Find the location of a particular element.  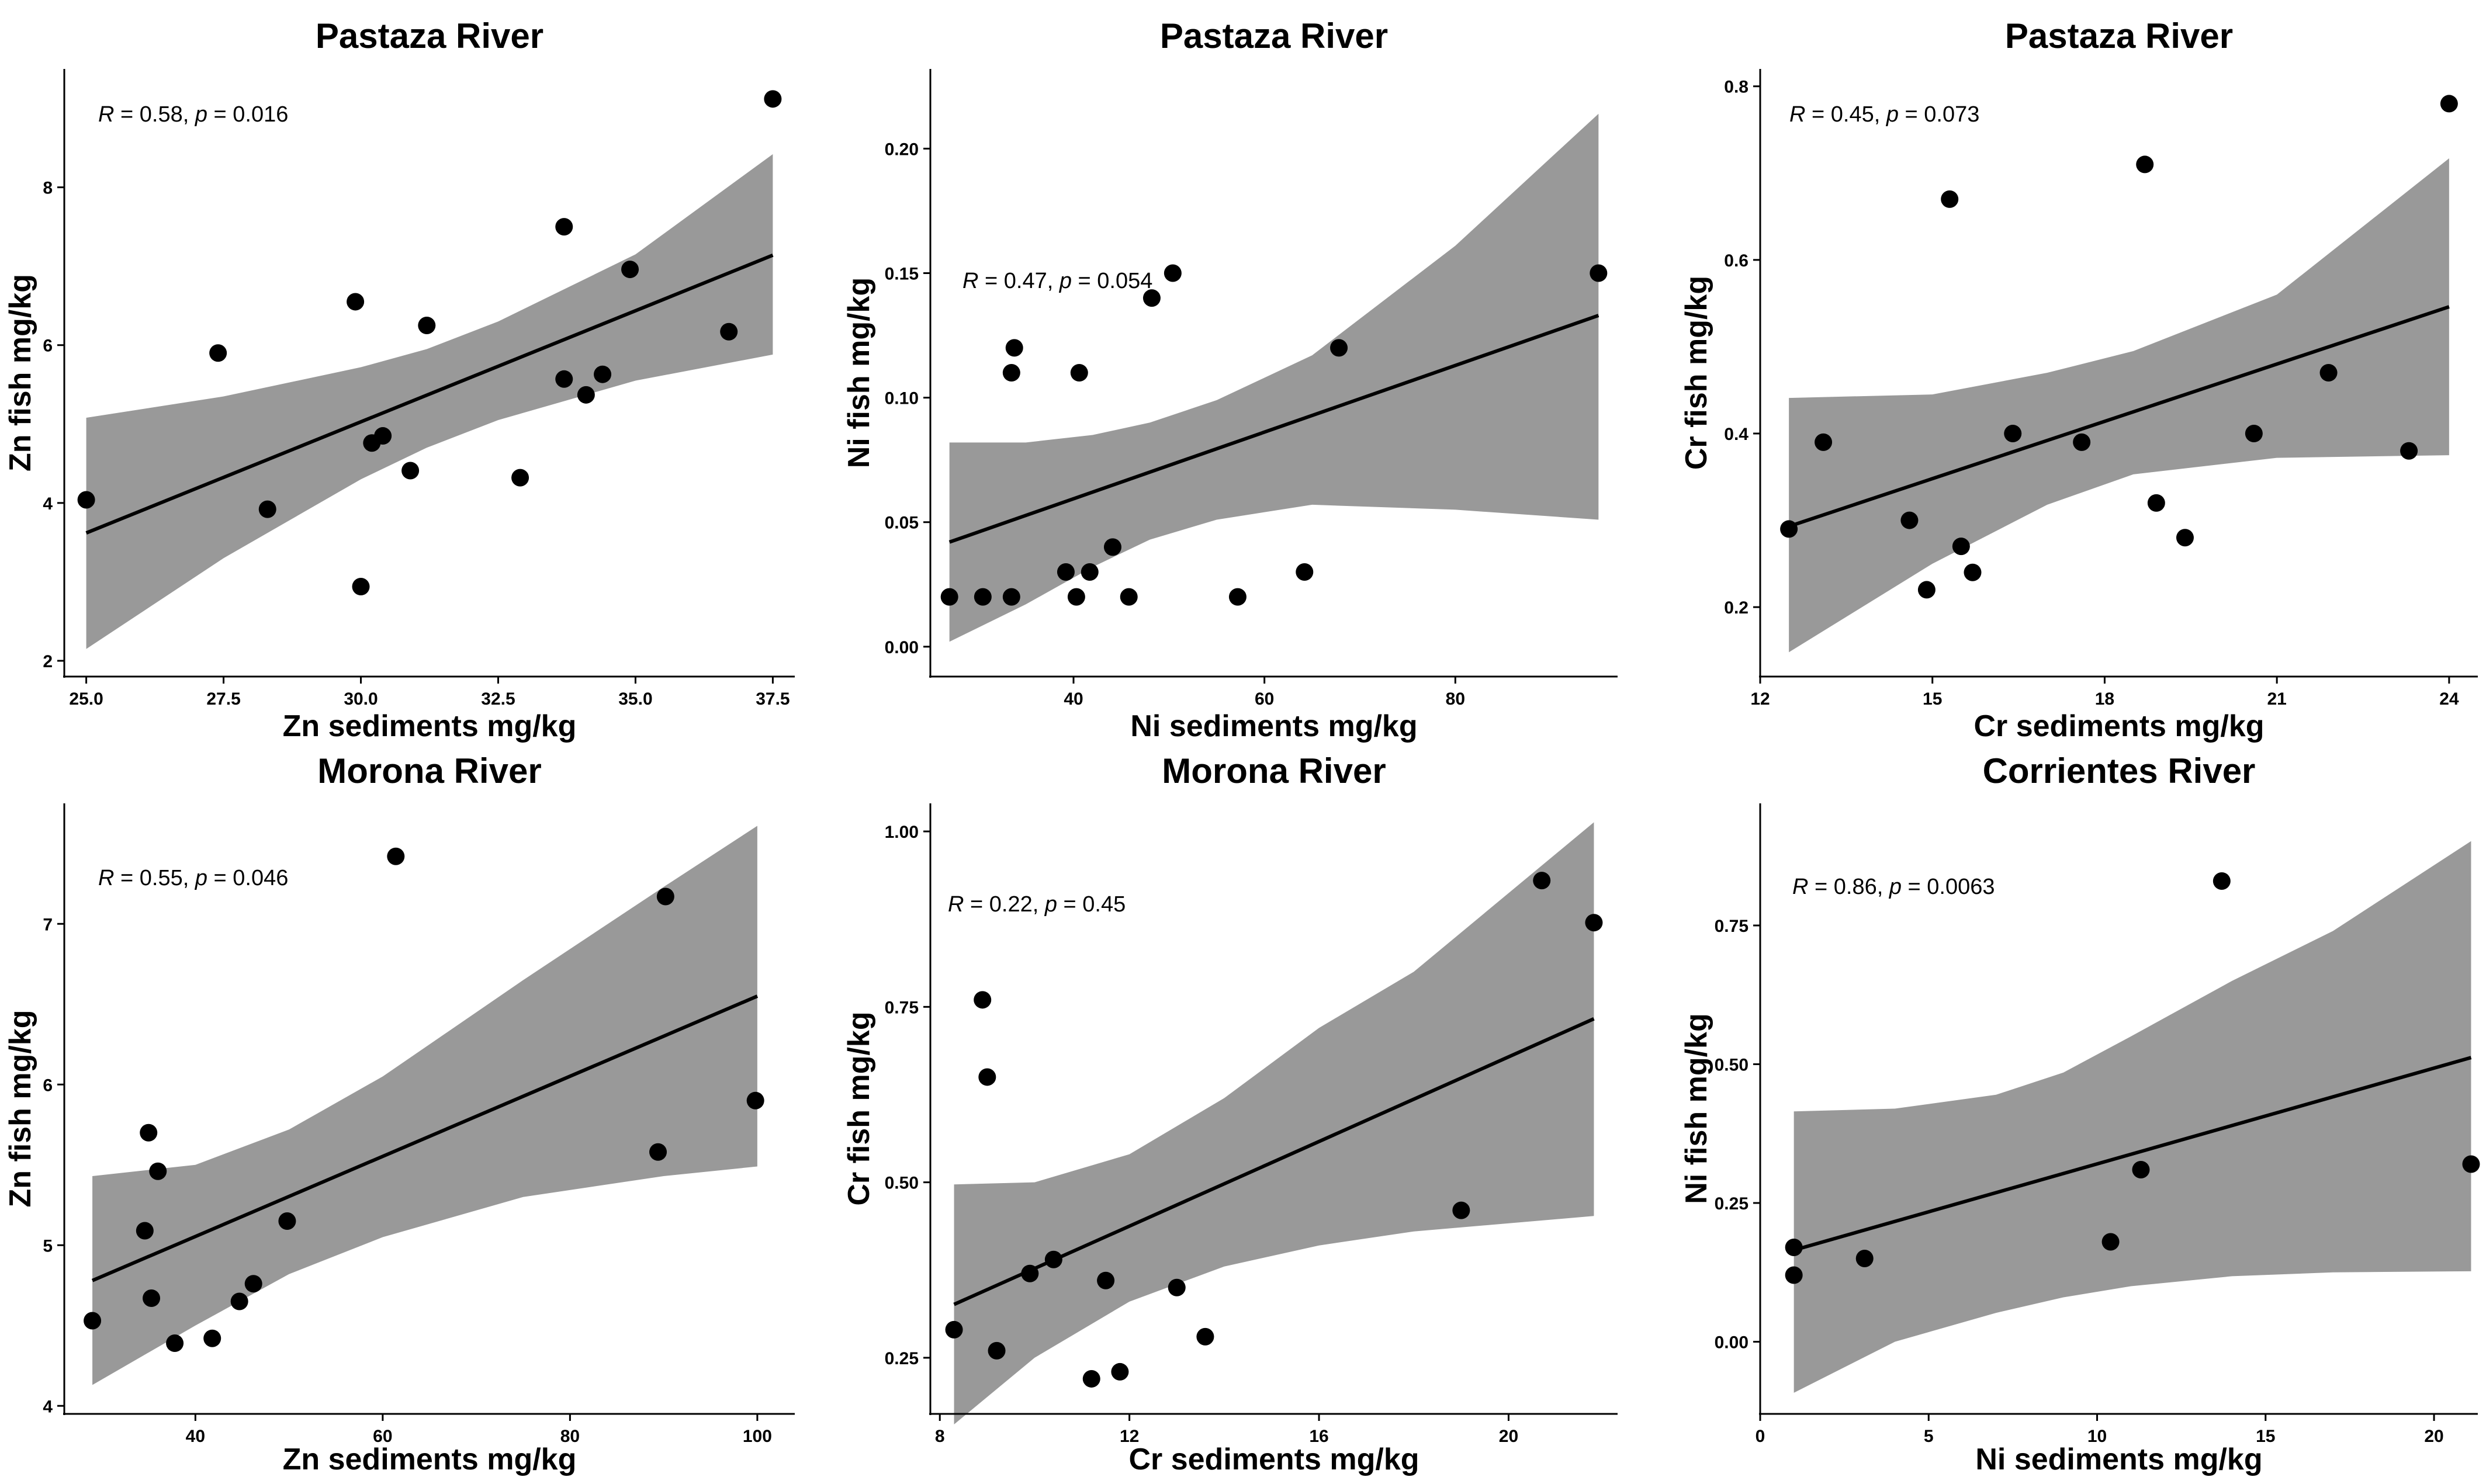

x-tick-label: 35.0 is located at coordinates (635, 699).